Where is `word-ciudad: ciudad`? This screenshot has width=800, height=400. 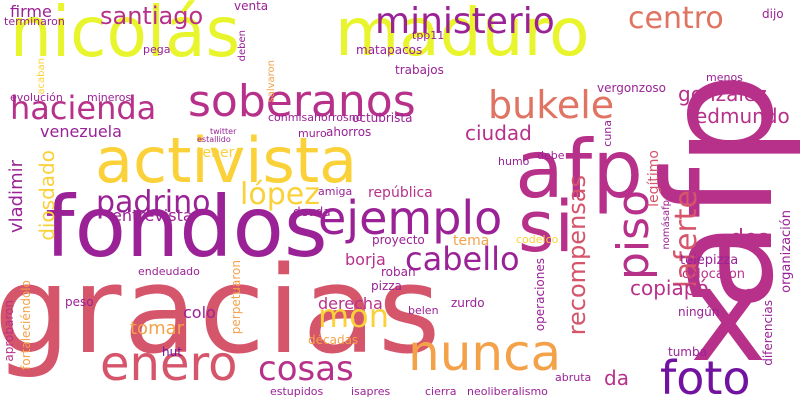 word-ciudad: ciudad is located at coordinates (498, 133).